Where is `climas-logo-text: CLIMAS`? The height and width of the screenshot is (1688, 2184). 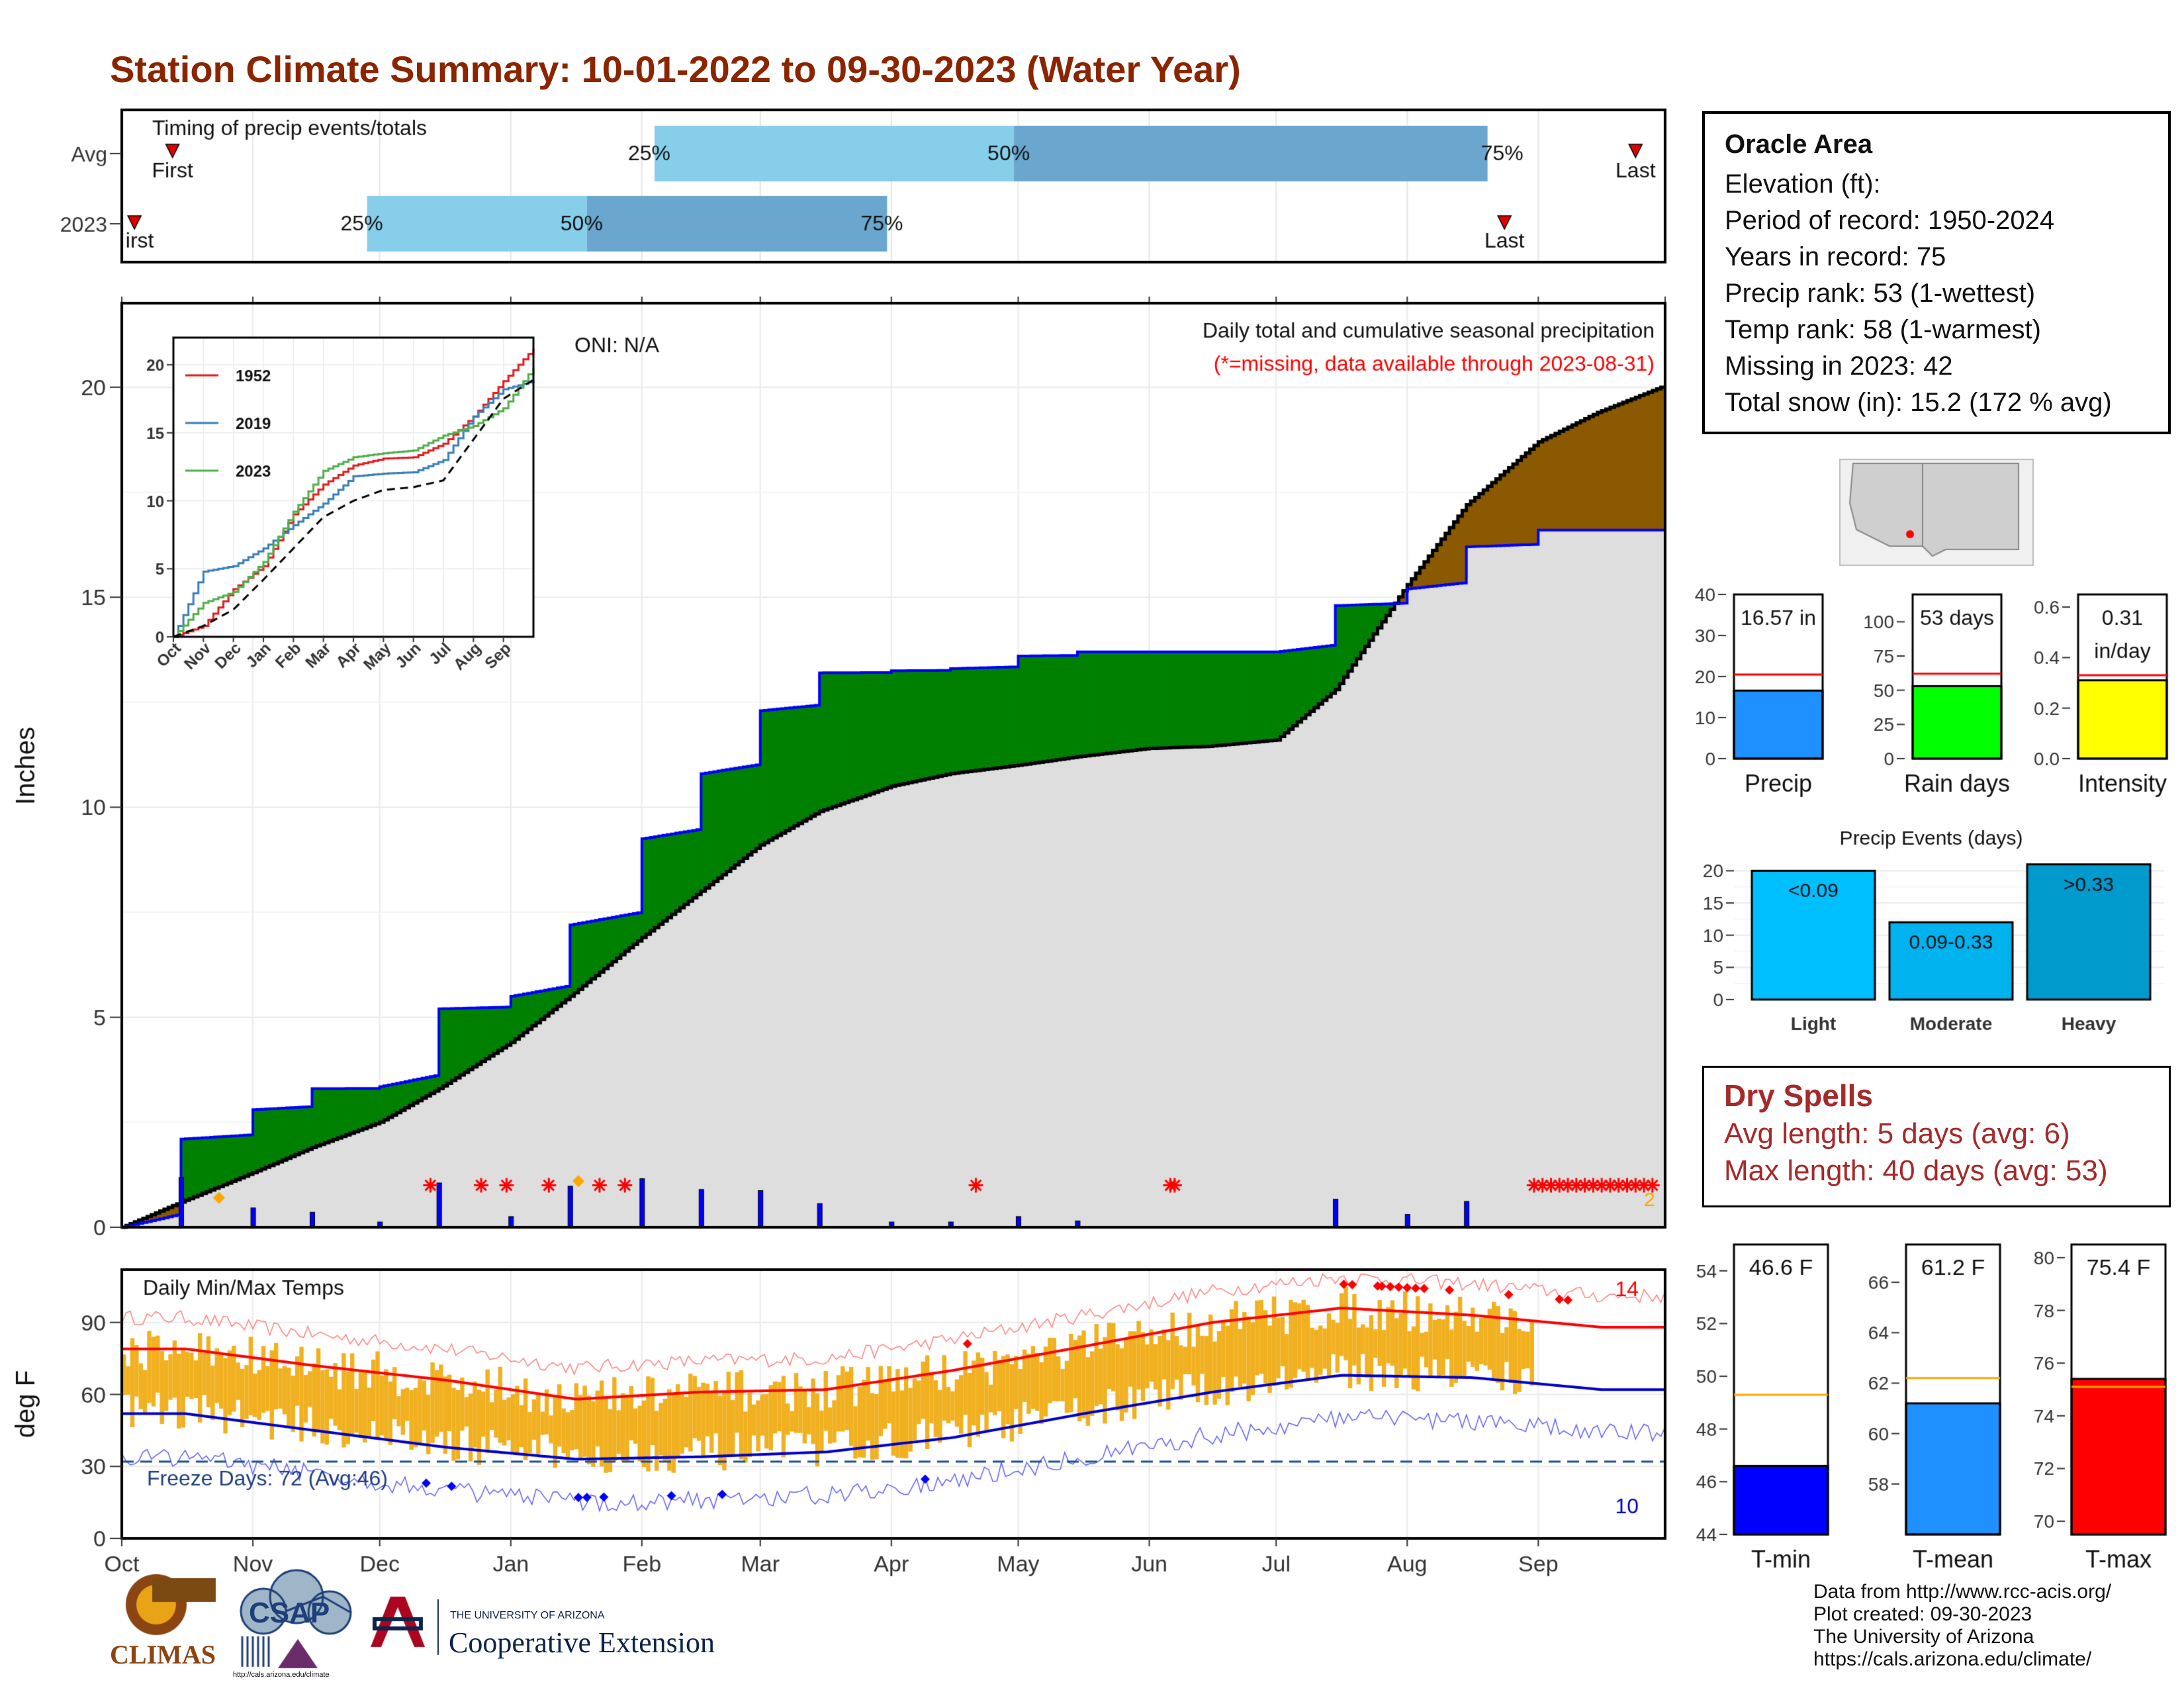
climas-logo-text: CLIMAS is located at coordinates (163, 1654).